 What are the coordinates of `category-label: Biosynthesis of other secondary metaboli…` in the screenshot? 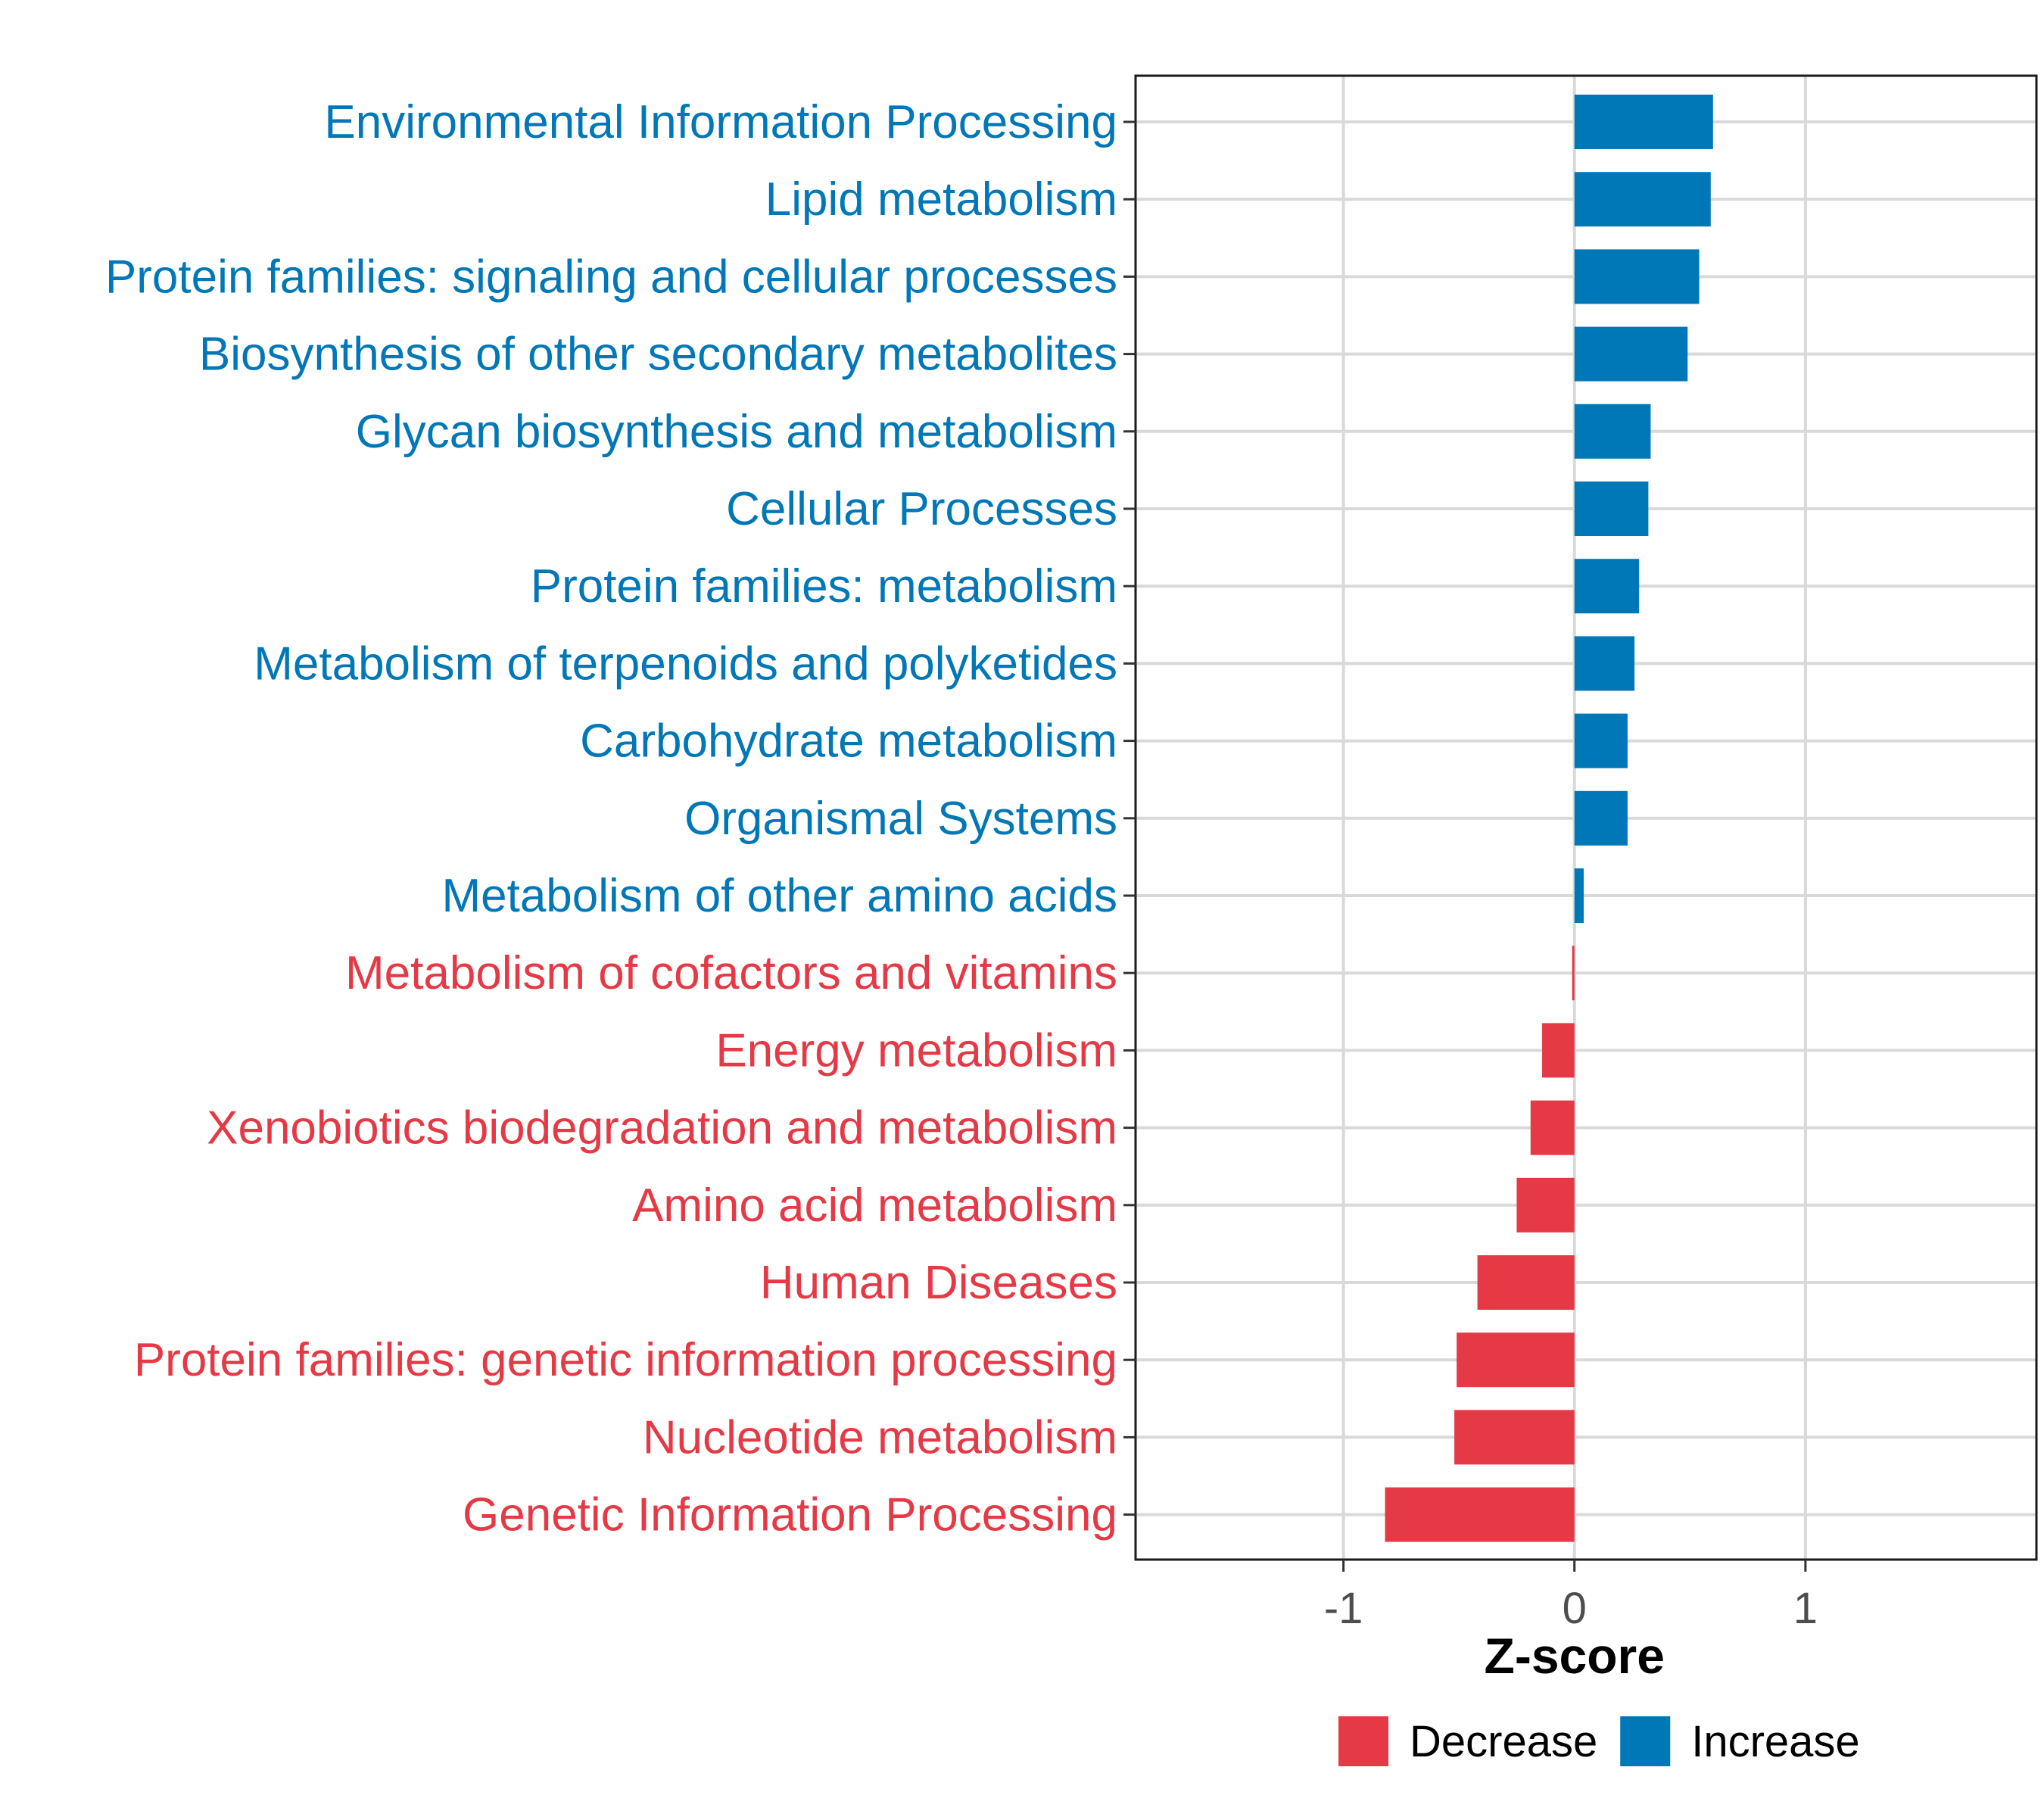 It's located at (658, 355).